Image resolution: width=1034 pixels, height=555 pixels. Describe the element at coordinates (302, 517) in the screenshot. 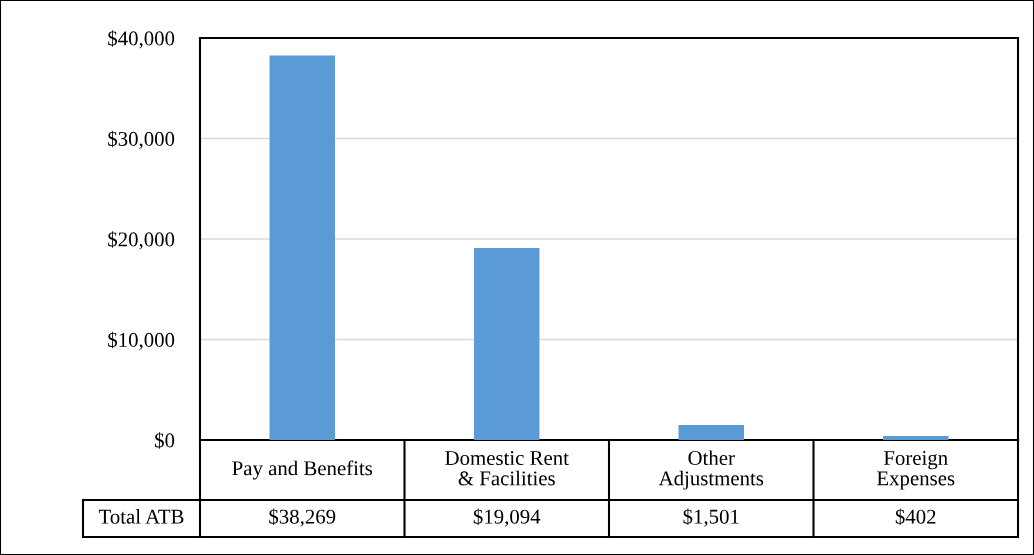

I see `data-label: $38,269` at that location.